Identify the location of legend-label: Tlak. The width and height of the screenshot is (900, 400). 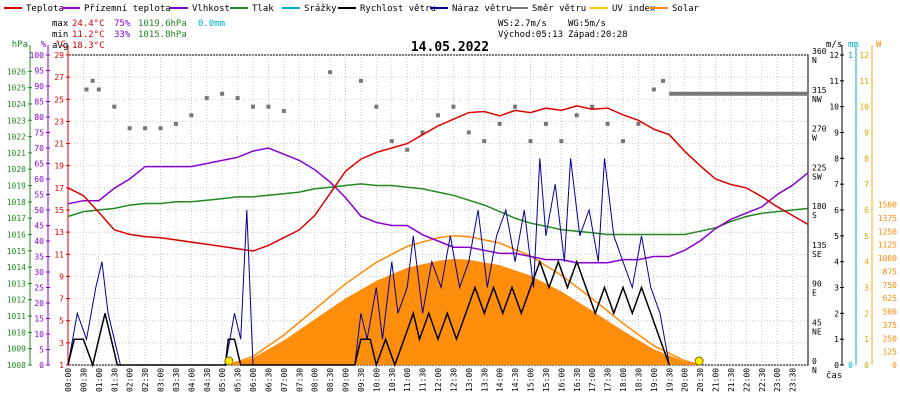
(263, 9).